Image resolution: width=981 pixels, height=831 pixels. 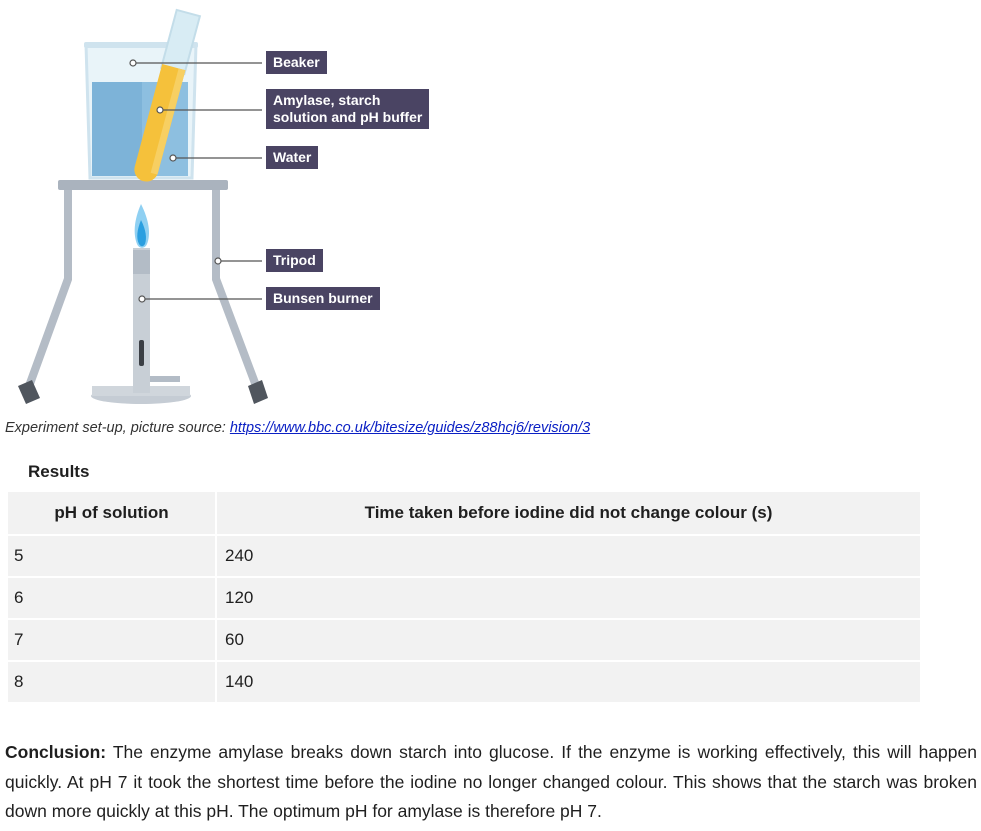 I want to click on label-tripod: Tripod, so click(x=294, y=260).